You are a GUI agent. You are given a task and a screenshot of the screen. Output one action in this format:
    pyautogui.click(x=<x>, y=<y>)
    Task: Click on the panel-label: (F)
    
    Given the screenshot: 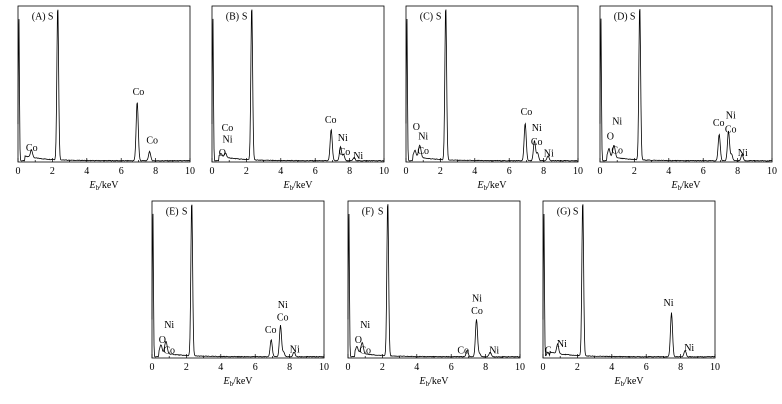 What is the action you would take?
    pyautogui.click(x=368, y=211)
    